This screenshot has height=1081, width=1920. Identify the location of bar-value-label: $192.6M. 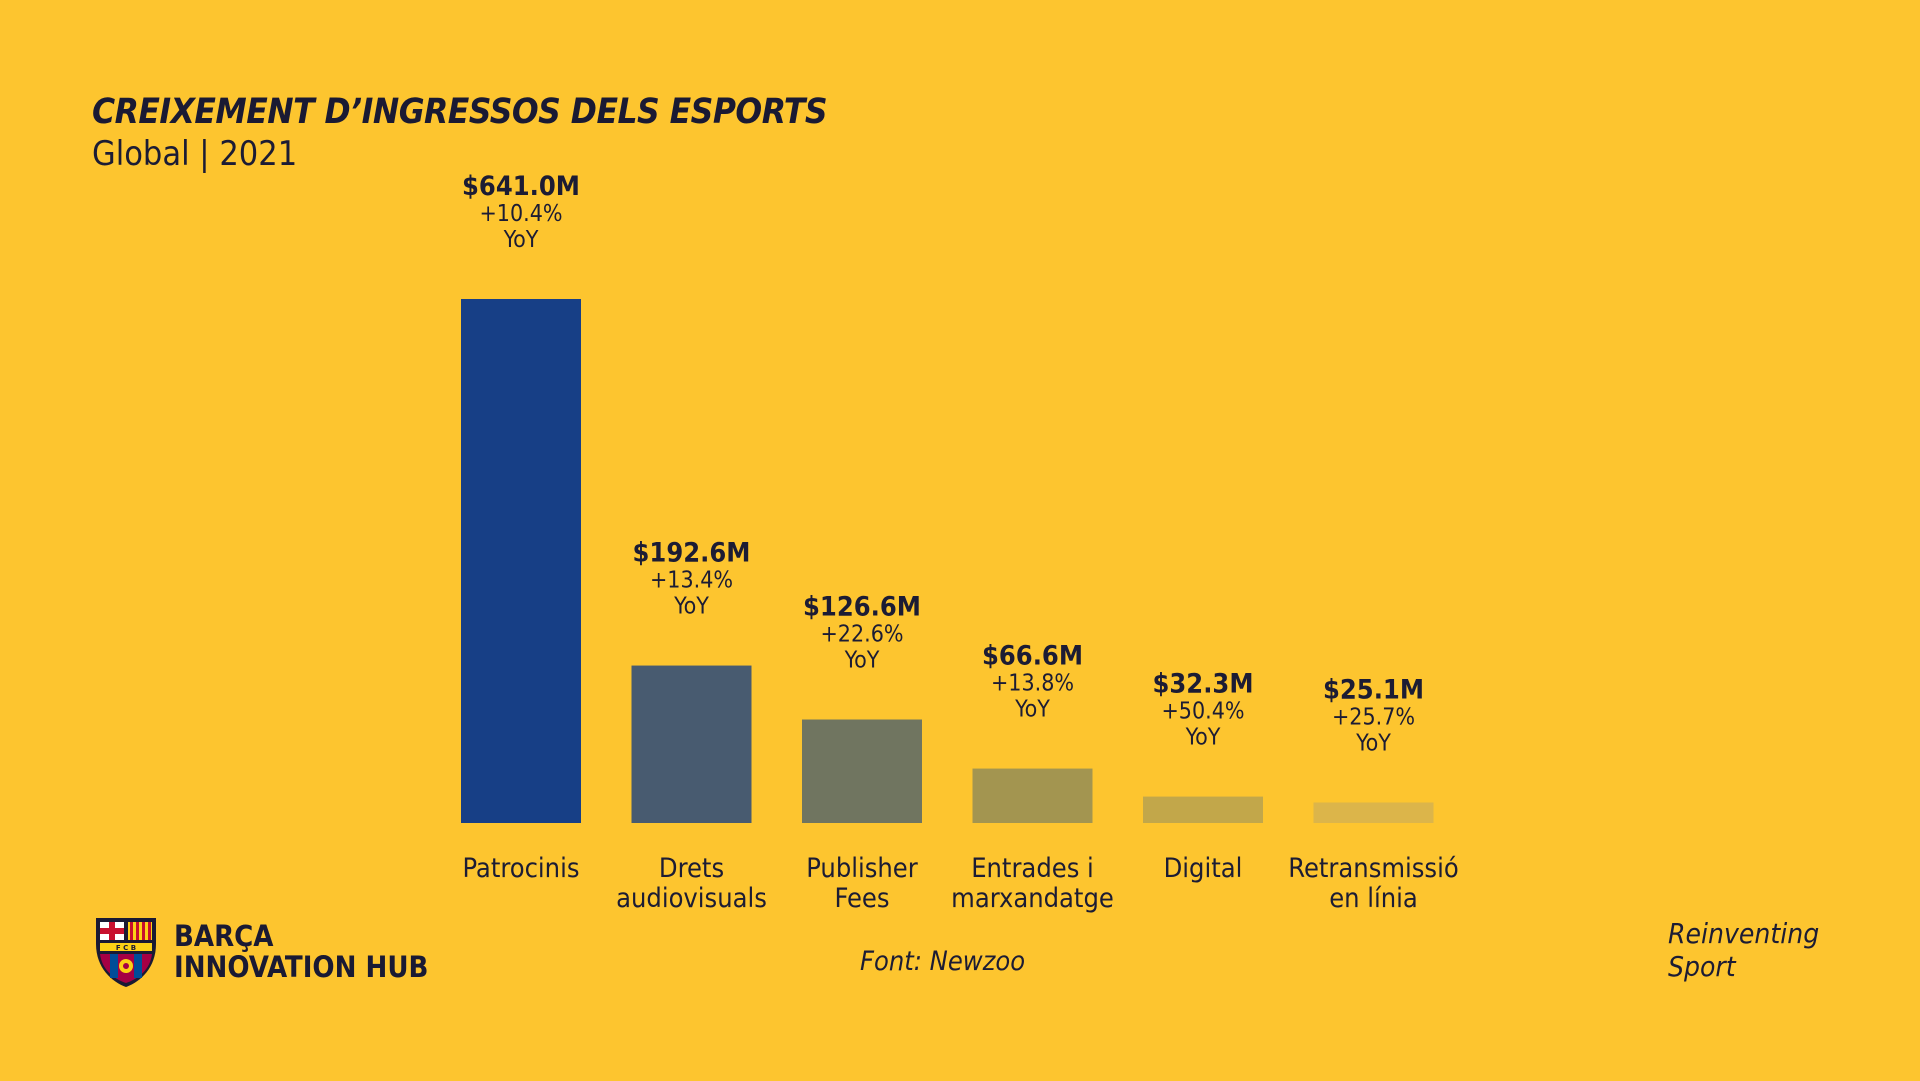
(692, 553).